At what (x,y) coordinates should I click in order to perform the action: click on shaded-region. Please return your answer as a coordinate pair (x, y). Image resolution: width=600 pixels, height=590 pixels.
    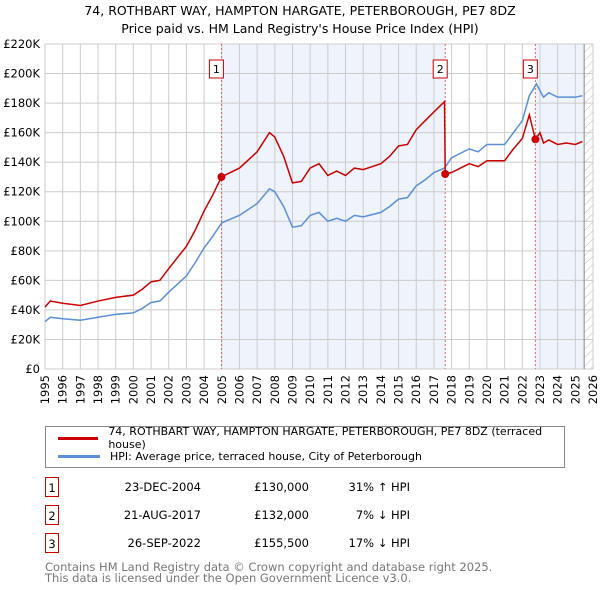
    Looking at the image, I should click on (560, 206).